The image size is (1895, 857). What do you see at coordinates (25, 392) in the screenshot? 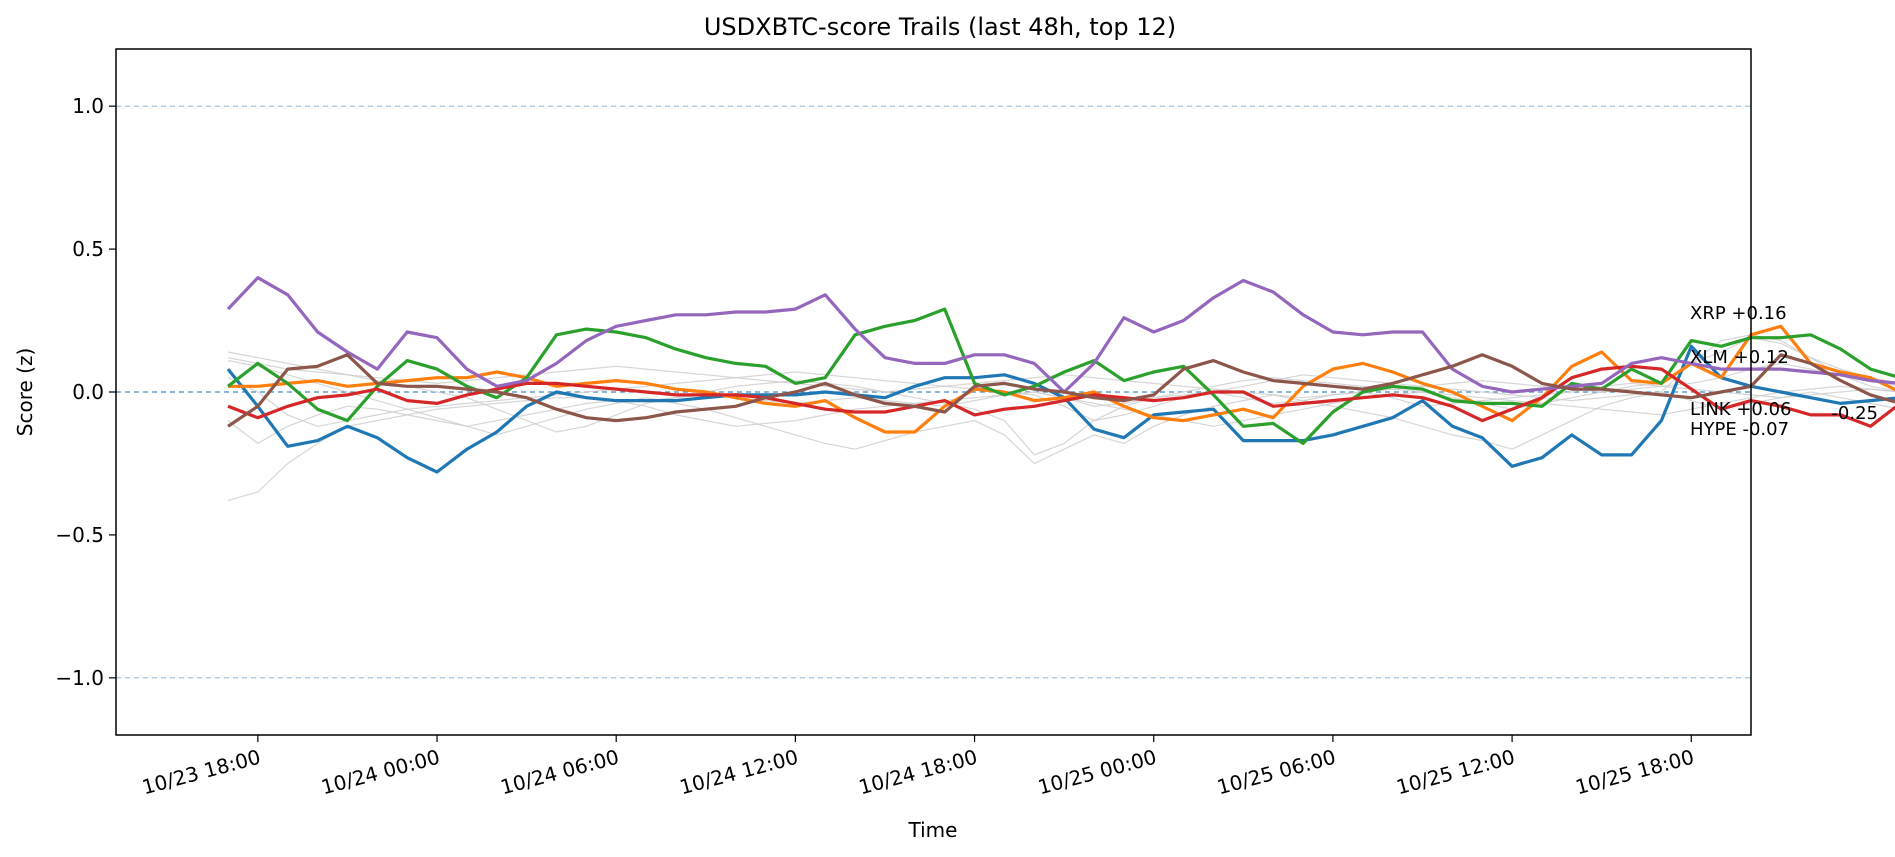
I see `y-axis-label: Score (z)` at bounding box center [25, 392].